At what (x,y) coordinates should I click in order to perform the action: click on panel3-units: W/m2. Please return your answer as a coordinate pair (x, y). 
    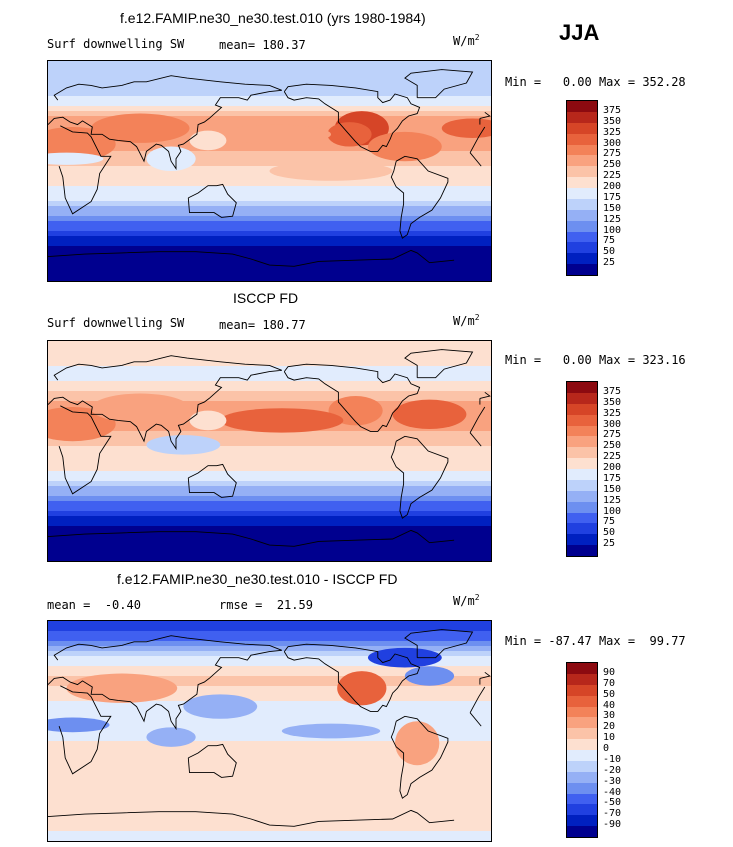
    Looking at the image, I should click on (466, 601).